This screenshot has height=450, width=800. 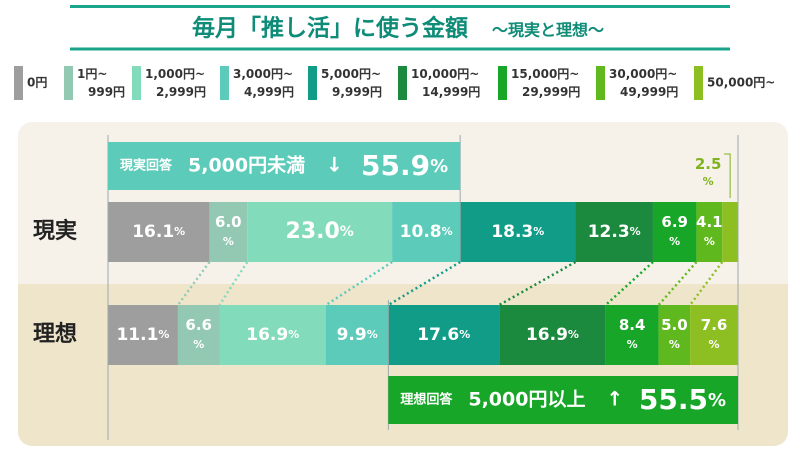 I want to click on annotation-range: 5,000円未満, so click(x=246, y=165).